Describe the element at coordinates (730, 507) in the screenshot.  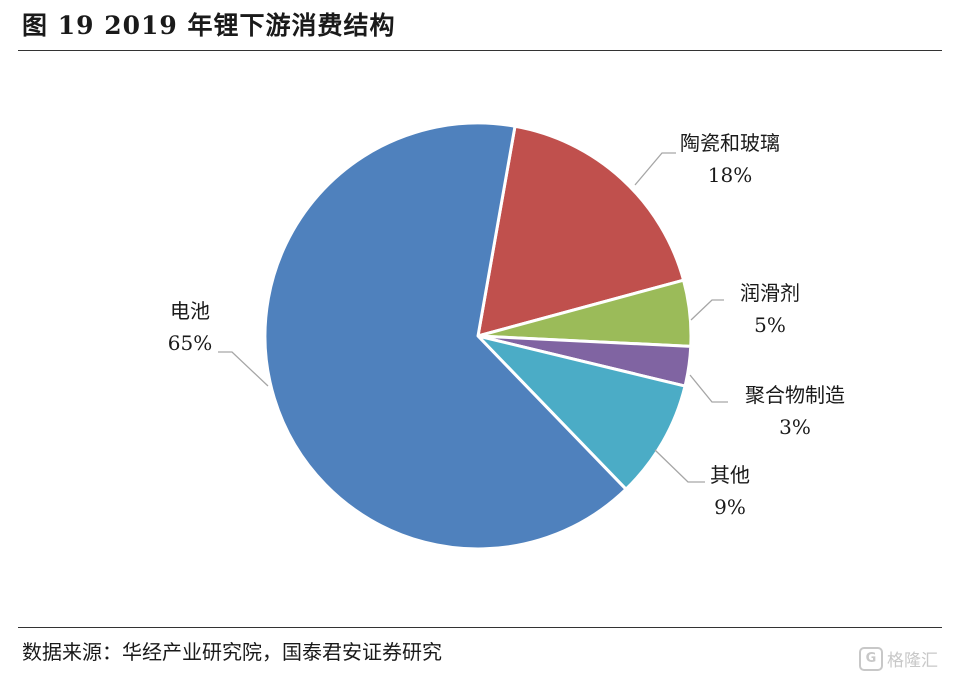
I see `slice-value-4: 9%` at that location.